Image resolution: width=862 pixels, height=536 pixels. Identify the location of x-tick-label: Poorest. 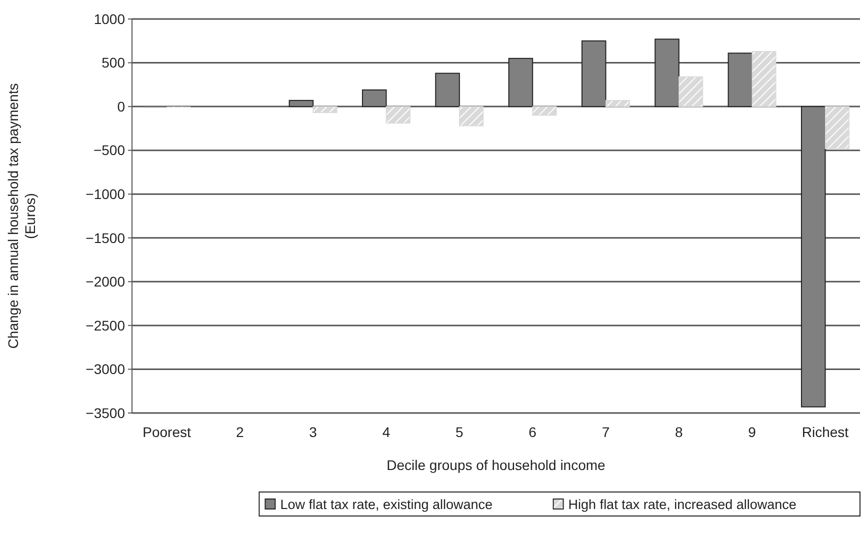
(166, 432).